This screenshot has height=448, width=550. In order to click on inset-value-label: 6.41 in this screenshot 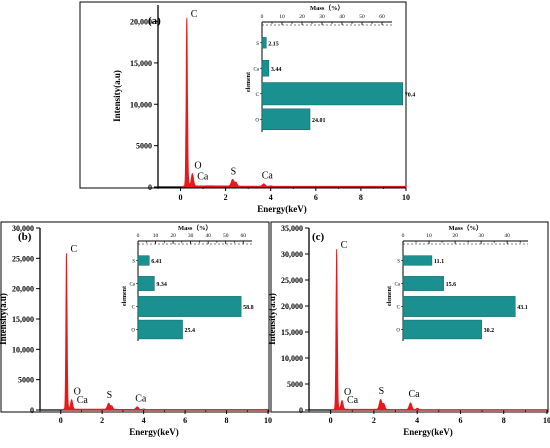, I will do `click(156, 262)`.